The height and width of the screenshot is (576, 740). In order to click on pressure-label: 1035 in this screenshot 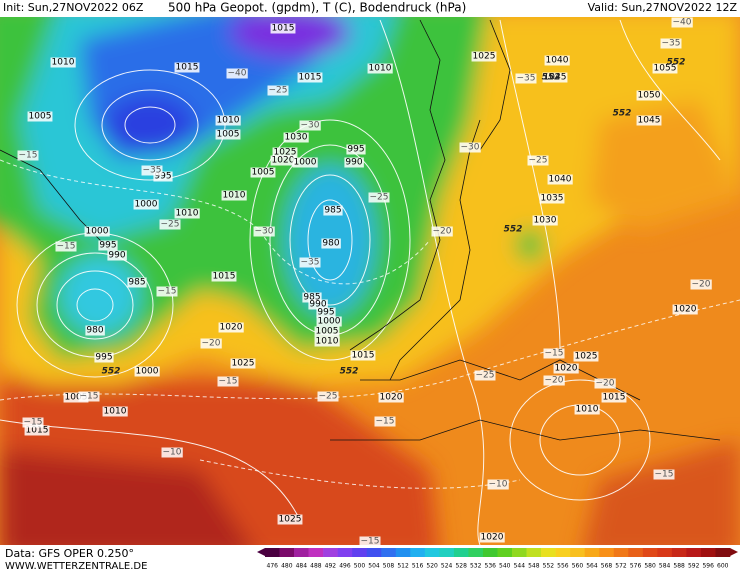, I will do `click(552, 199)`.